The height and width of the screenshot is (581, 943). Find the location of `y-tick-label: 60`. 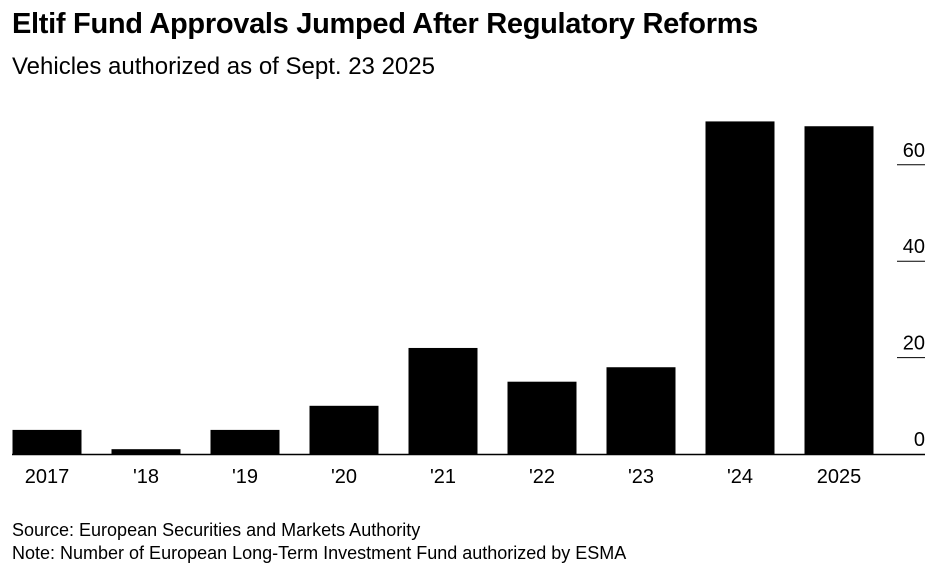

y-tick-label: 60 is located at coordinates (914, 151).